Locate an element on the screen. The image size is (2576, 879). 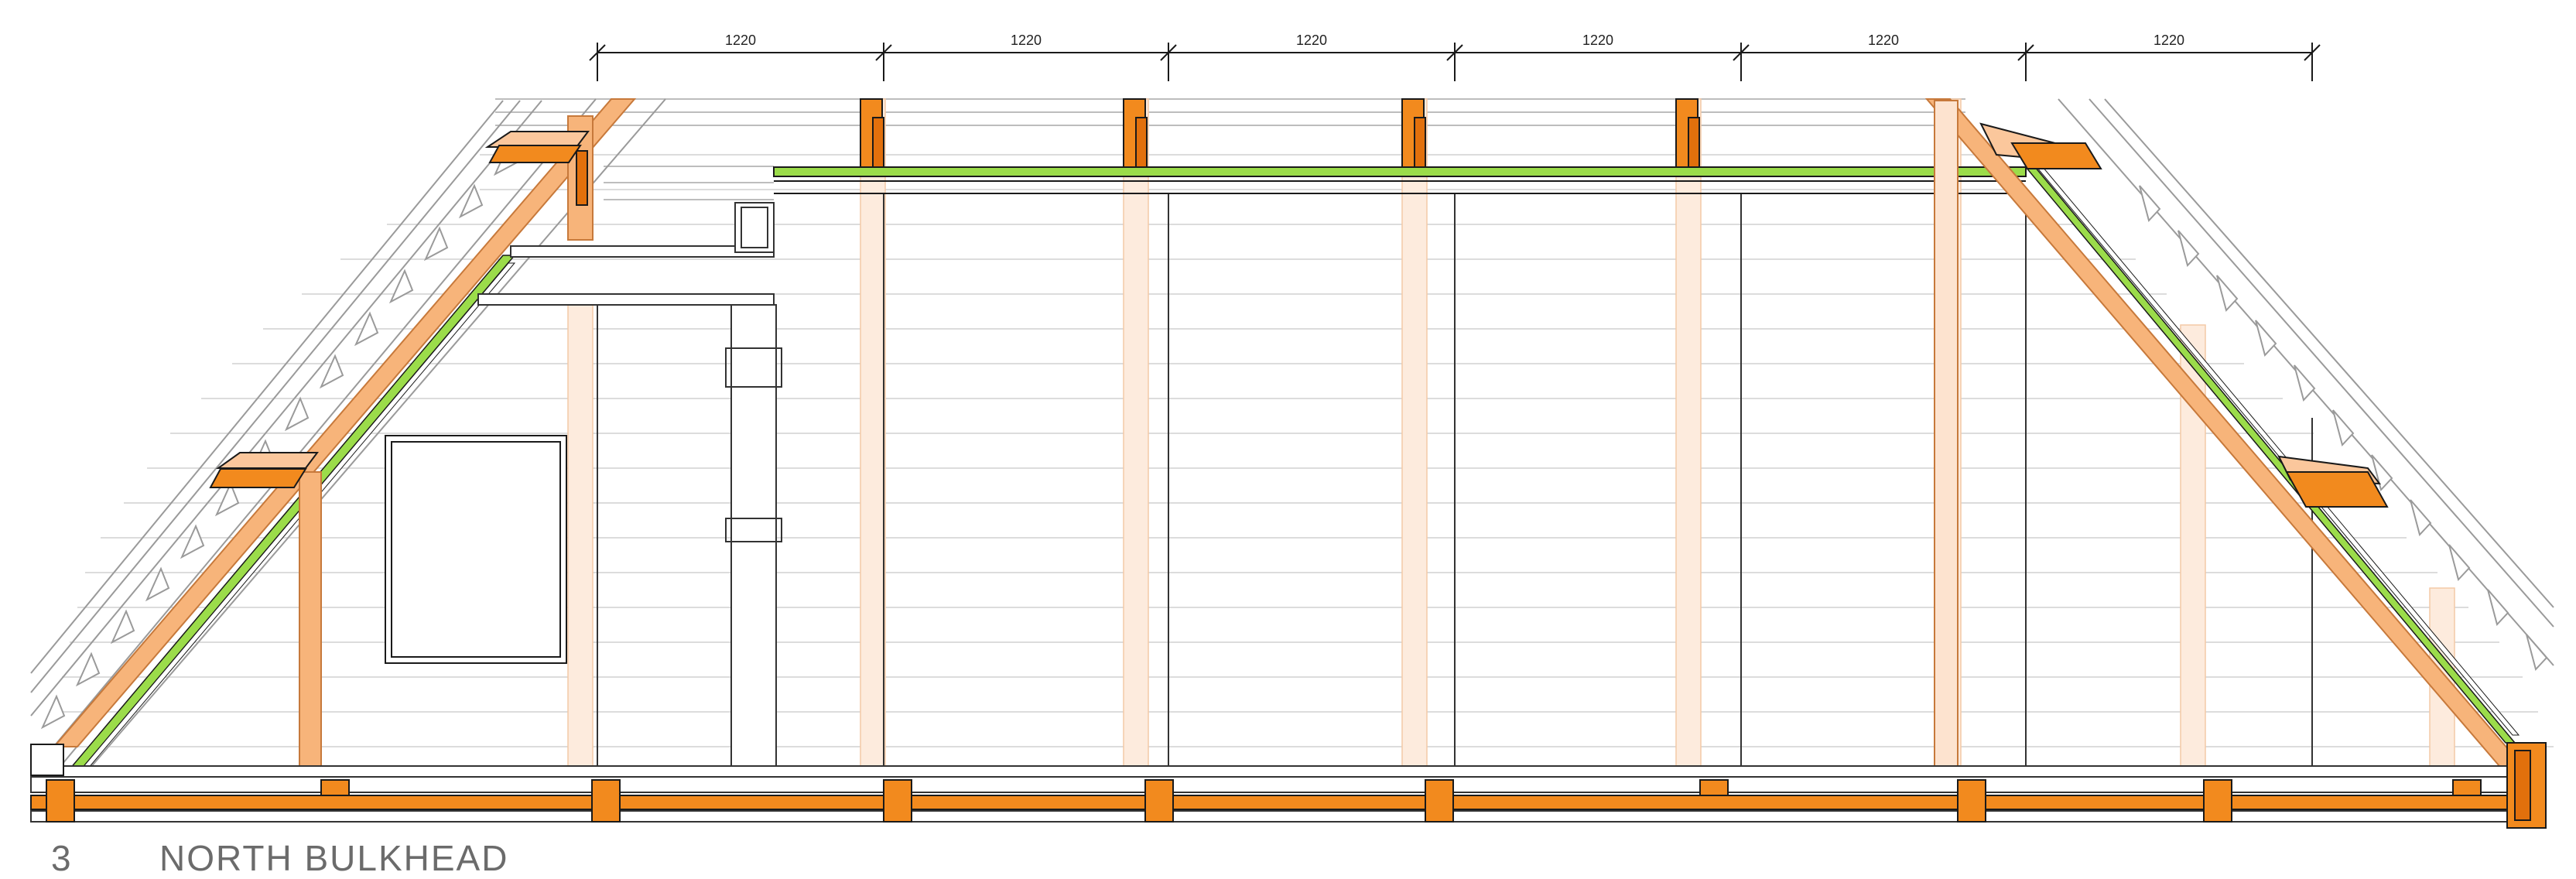
ceiling-membrane is located at coordinates (1400, 180).